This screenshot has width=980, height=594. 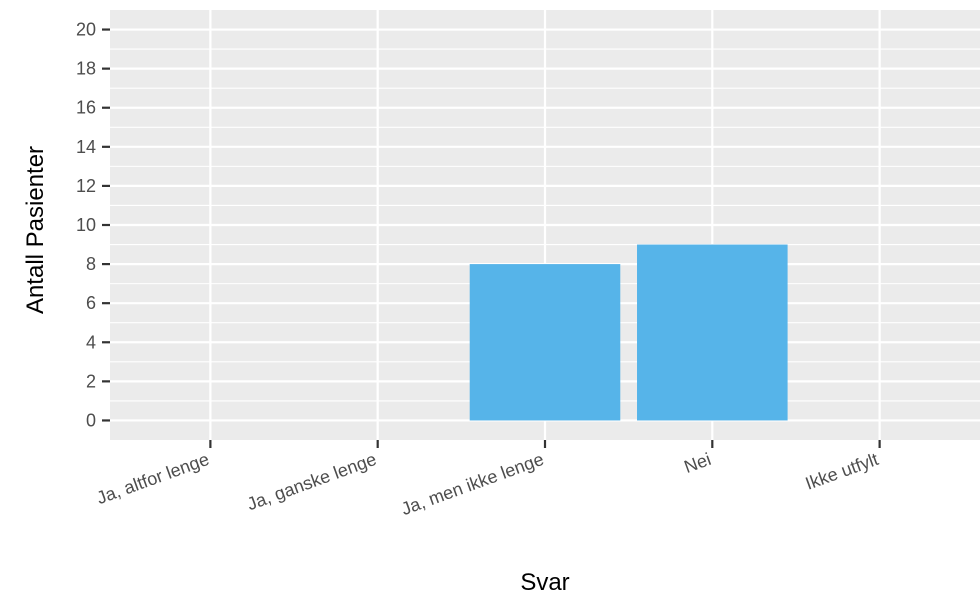 I want to click on y-axis-title: Antall Pasienter, so click(x=35, y=230).